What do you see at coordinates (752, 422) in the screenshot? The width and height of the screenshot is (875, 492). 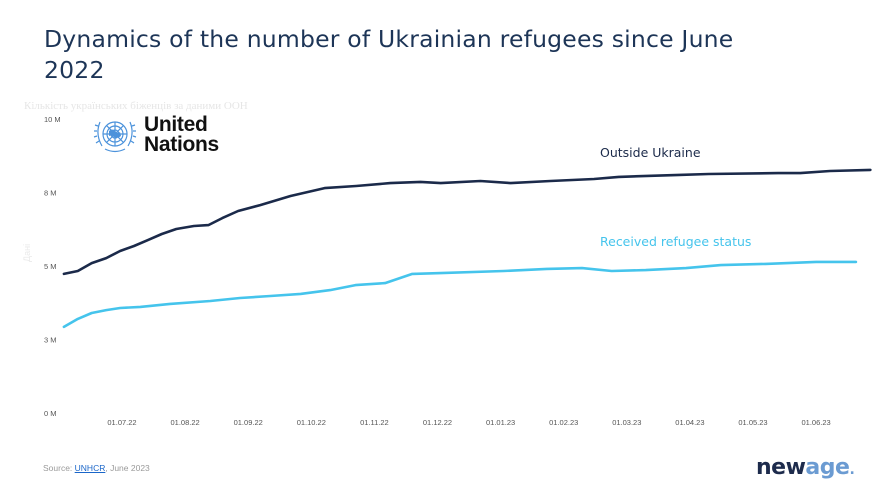 I see `x-tick-label: 01.05.23` at bounding box center [752, 422].